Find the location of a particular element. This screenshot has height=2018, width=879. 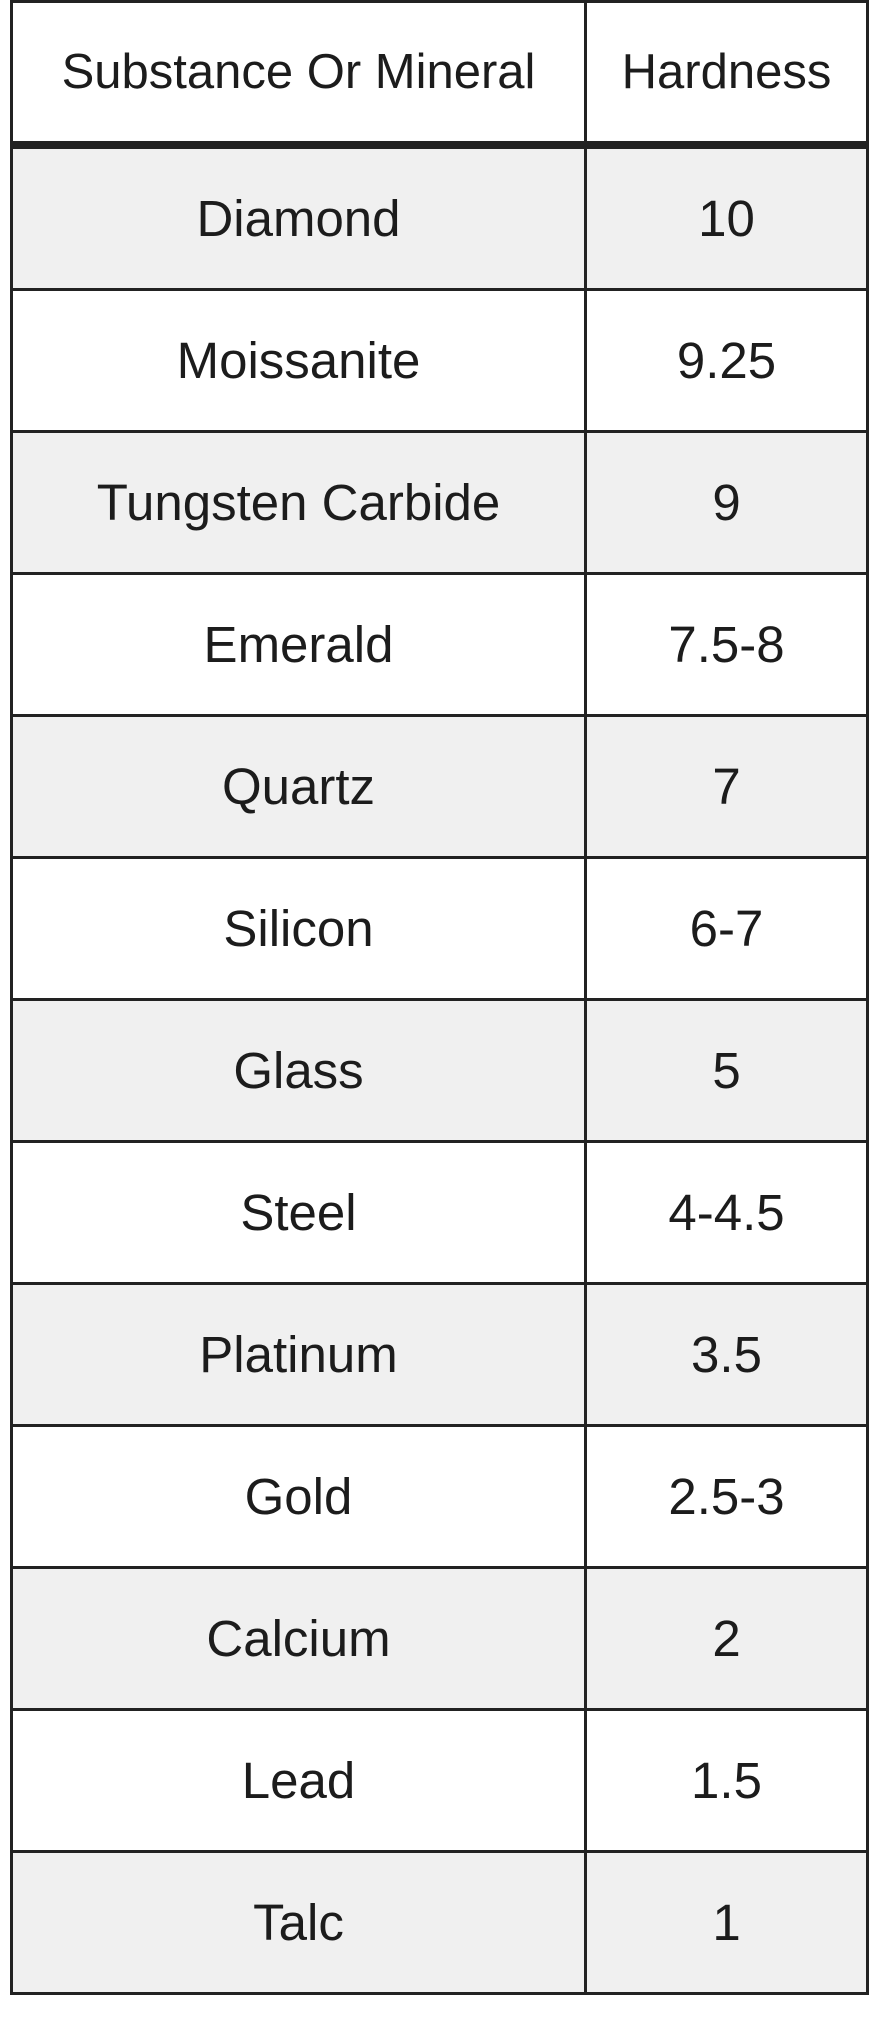

table-row: Emerald 7.5-8 is located at coordinates (439, 644).